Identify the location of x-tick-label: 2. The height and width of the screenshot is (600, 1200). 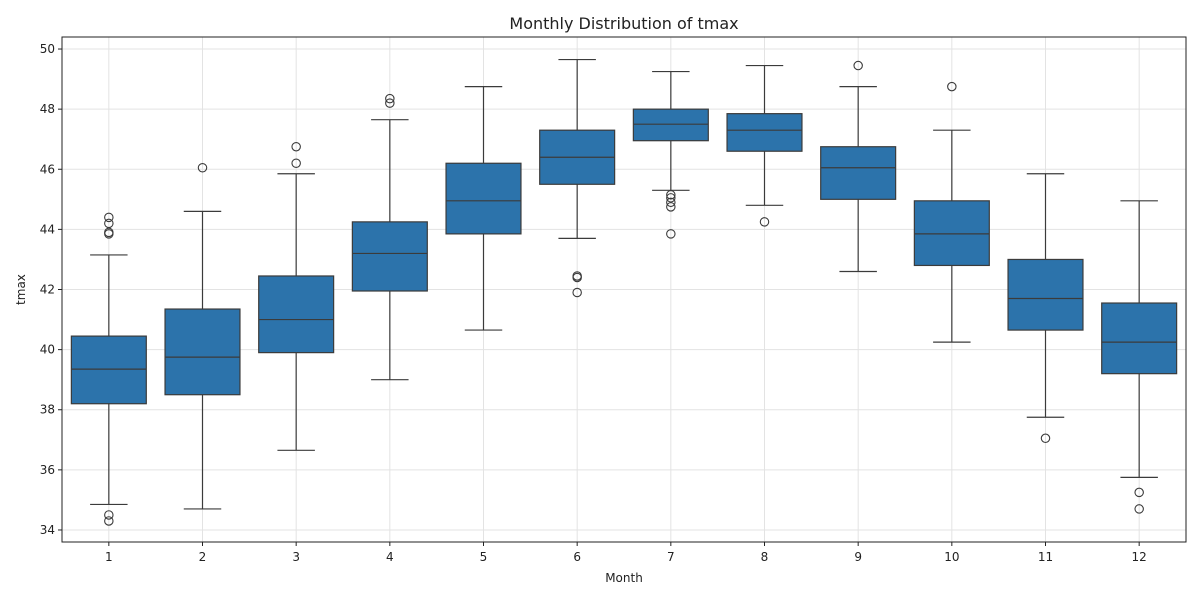
(203, 557).